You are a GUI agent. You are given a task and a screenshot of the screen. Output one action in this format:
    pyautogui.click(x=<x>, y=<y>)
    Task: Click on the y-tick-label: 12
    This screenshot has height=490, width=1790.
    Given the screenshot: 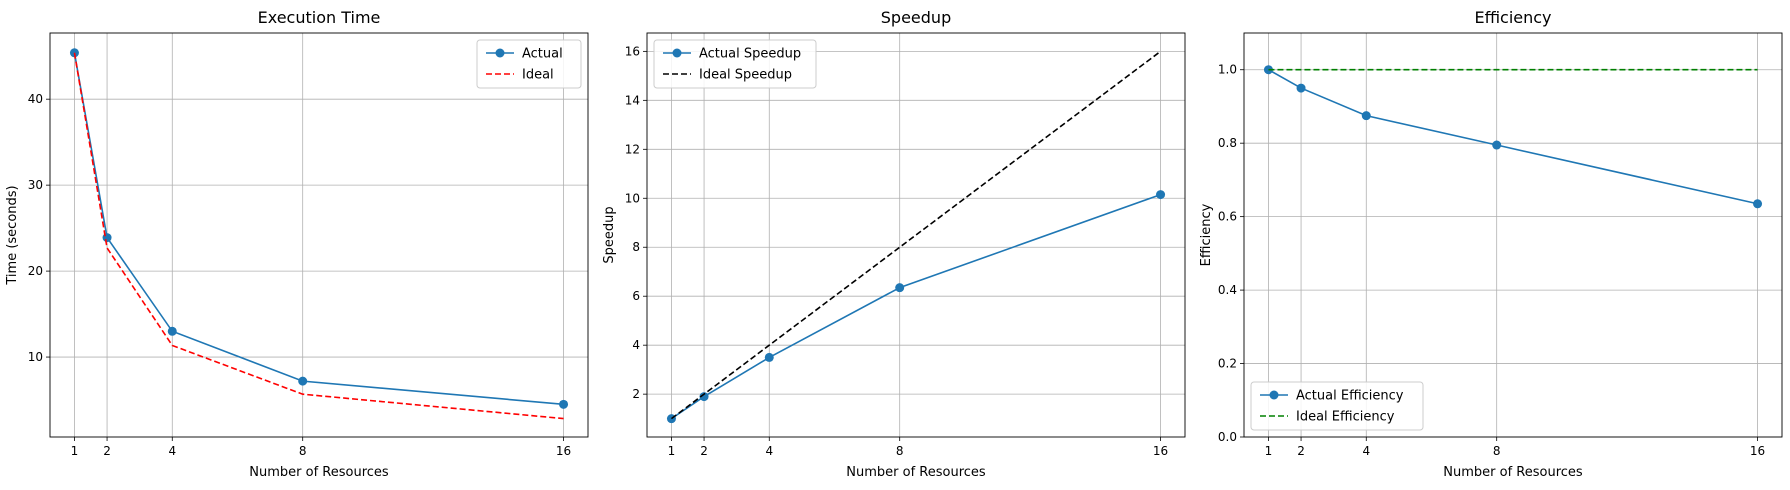 What is the action you would take?
    pyautogui.click(x=632, y=149)
    